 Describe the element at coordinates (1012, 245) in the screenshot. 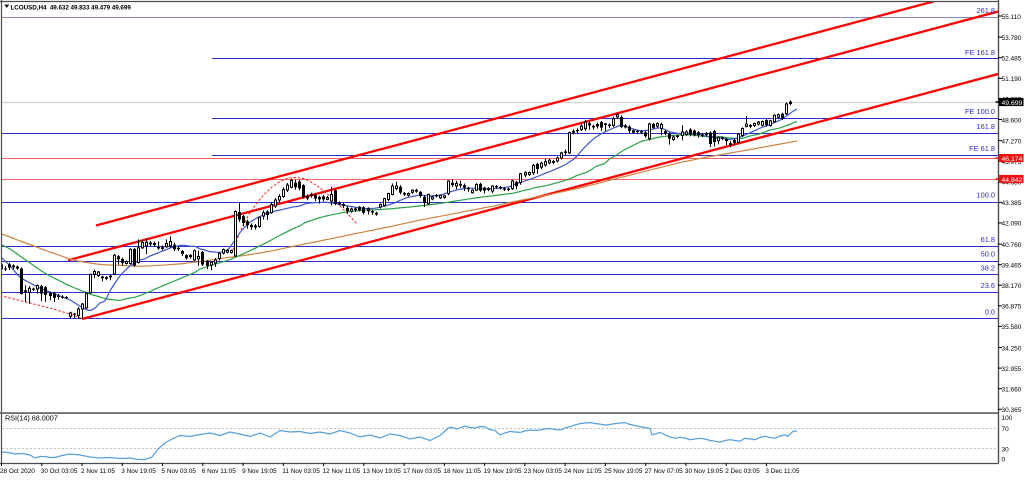

I see `svg-text: 40.760` at that location.